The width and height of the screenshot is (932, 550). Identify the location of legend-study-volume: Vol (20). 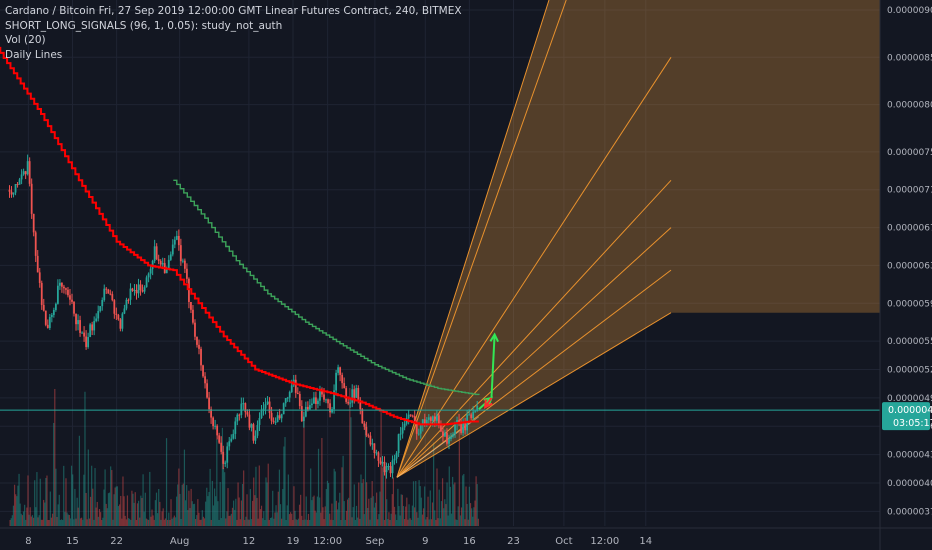
(25, 40).